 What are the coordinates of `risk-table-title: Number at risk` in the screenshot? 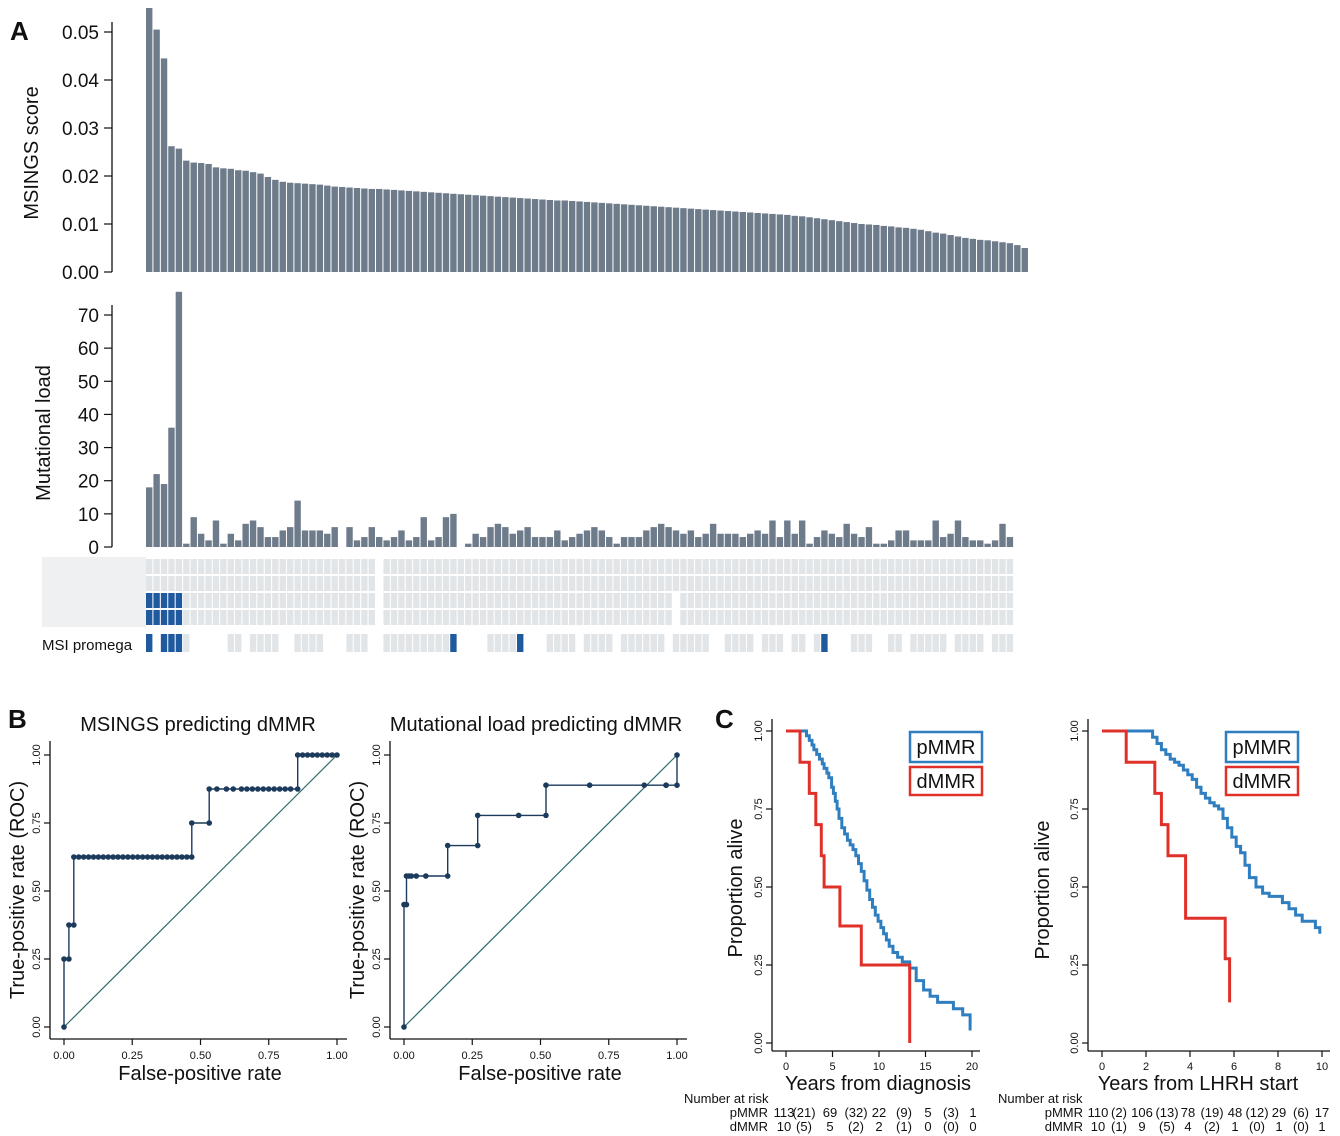 It's located at (726, 1098).